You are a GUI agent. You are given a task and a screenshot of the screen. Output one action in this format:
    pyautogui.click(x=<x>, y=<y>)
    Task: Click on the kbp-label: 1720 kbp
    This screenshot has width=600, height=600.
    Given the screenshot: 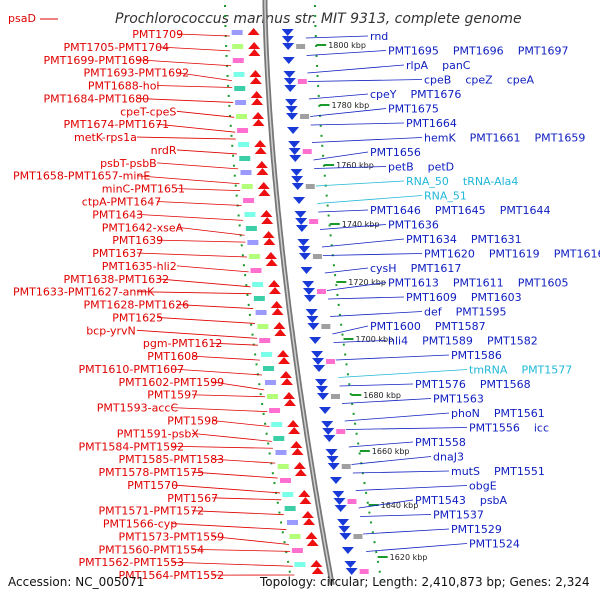 What is the action you would take?
    pyautogui.click(x=367, y=282)
    